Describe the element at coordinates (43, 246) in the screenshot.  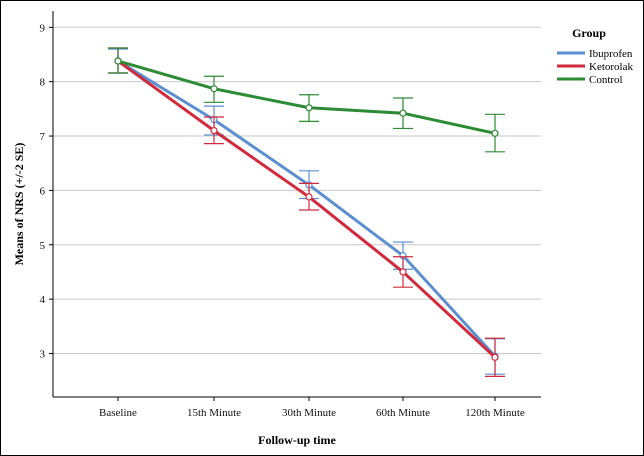
I see `y-tick-label: 5` at that location.